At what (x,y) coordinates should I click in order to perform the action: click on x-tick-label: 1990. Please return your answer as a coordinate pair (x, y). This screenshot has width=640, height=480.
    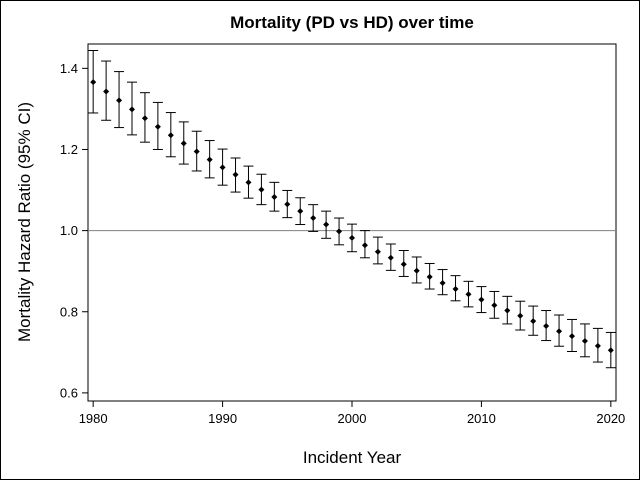
    Looking at the image, I should click on (222, 418).